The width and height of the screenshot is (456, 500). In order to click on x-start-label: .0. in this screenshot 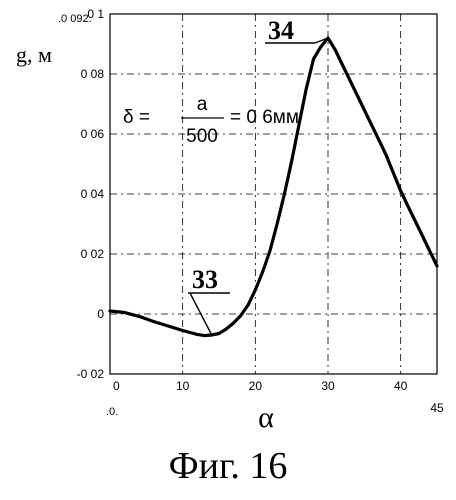, I will do `click(112, 412)`.